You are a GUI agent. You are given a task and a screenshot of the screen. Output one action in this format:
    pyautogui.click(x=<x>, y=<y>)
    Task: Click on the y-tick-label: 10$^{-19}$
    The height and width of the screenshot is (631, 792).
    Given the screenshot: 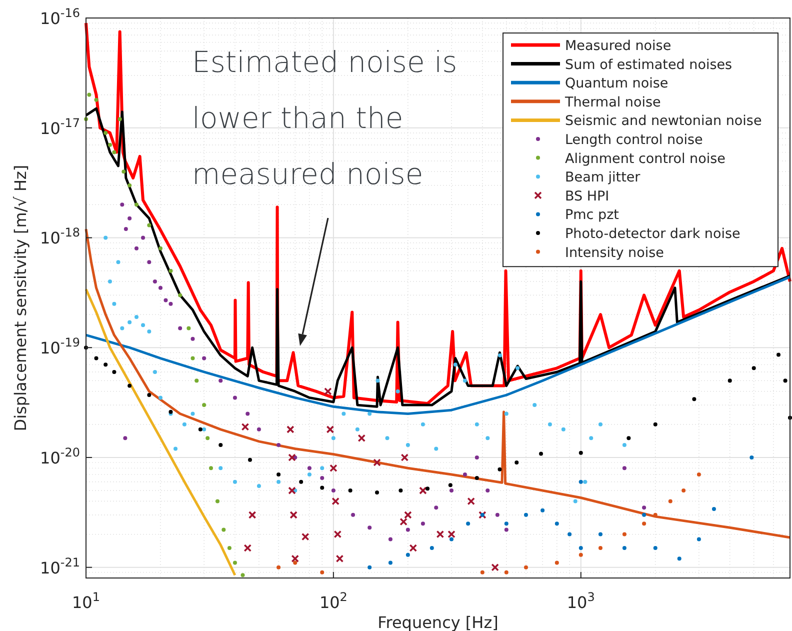 What is the action you would take?
    pyautogui.click(x=60, y=347)
    